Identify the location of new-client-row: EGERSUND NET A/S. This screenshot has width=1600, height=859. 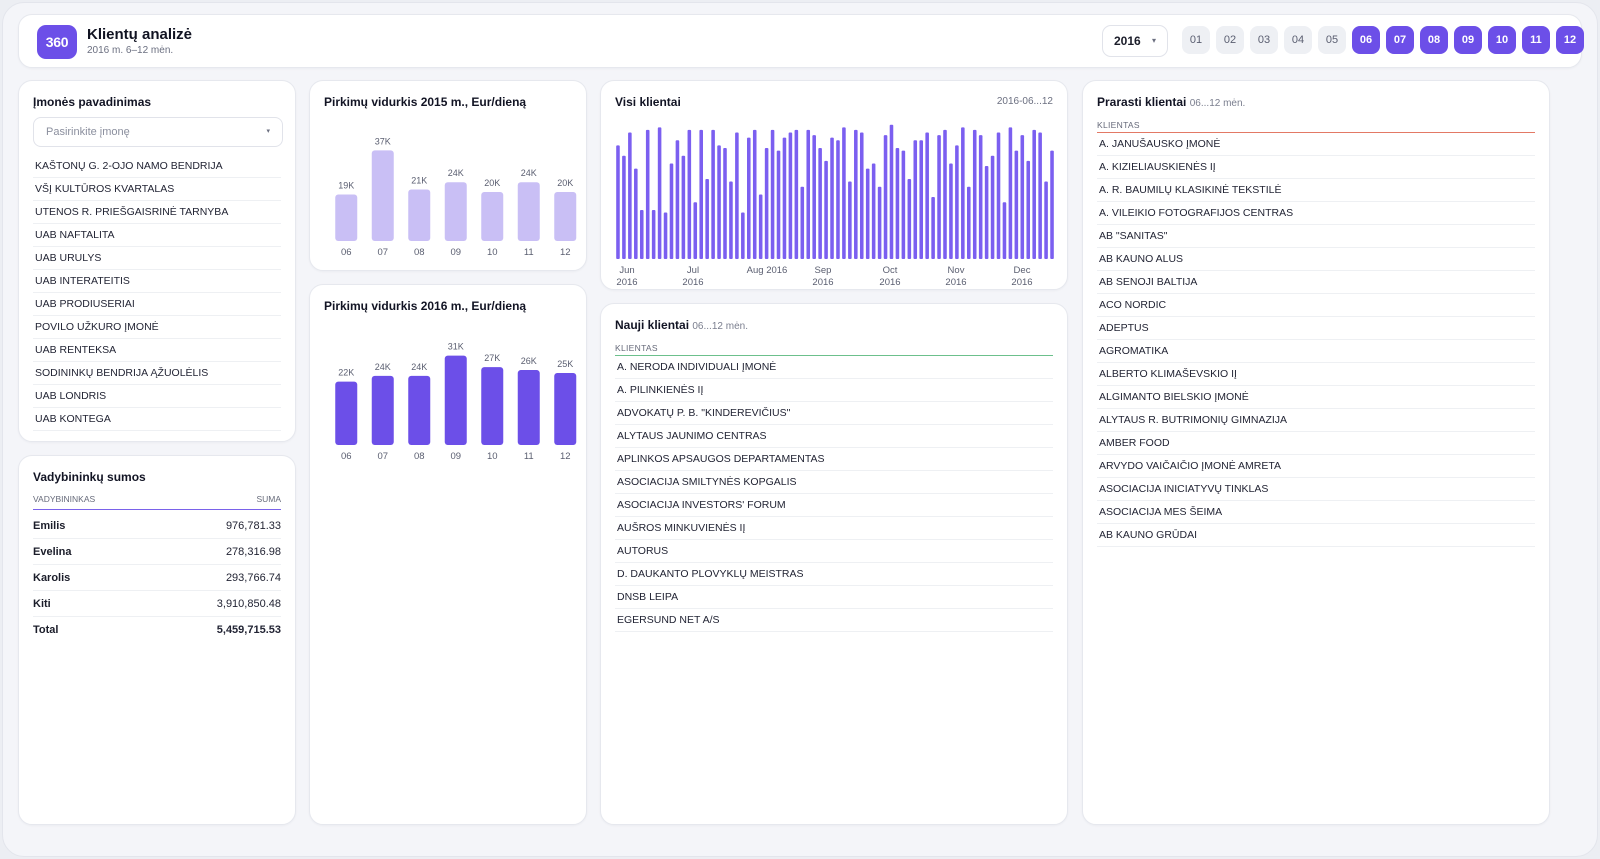
(834, 620).